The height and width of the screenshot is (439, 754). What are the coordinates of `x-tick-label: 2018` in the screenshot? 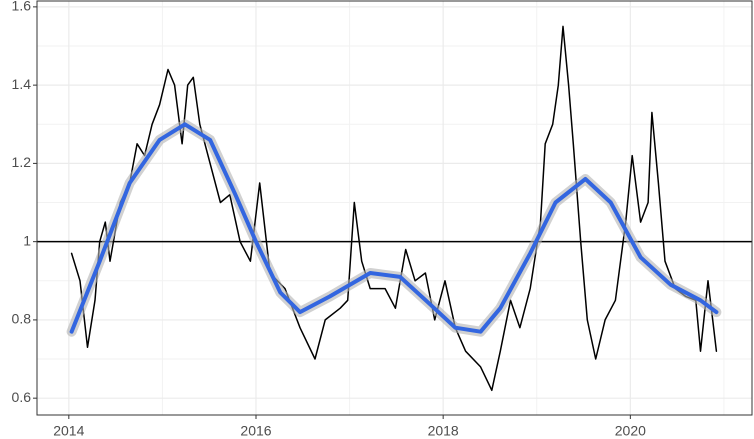 It's located at (443, 431).